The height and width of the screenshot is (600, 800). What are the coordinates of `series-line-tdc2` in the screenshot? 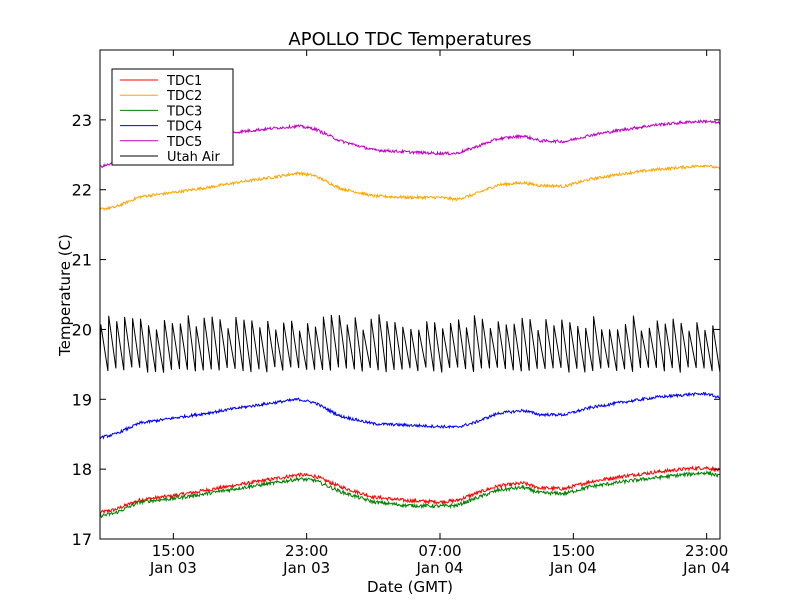 It's located at (410, 188).